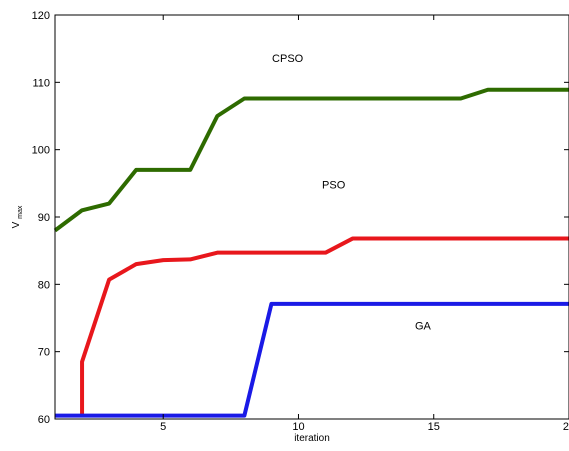 The height and width of the screenshot is (451, 569). What do you see at coordinates (41, 151) in the screenshot?
I see `y-tick-label: 100` at bounding box center [41, 151].